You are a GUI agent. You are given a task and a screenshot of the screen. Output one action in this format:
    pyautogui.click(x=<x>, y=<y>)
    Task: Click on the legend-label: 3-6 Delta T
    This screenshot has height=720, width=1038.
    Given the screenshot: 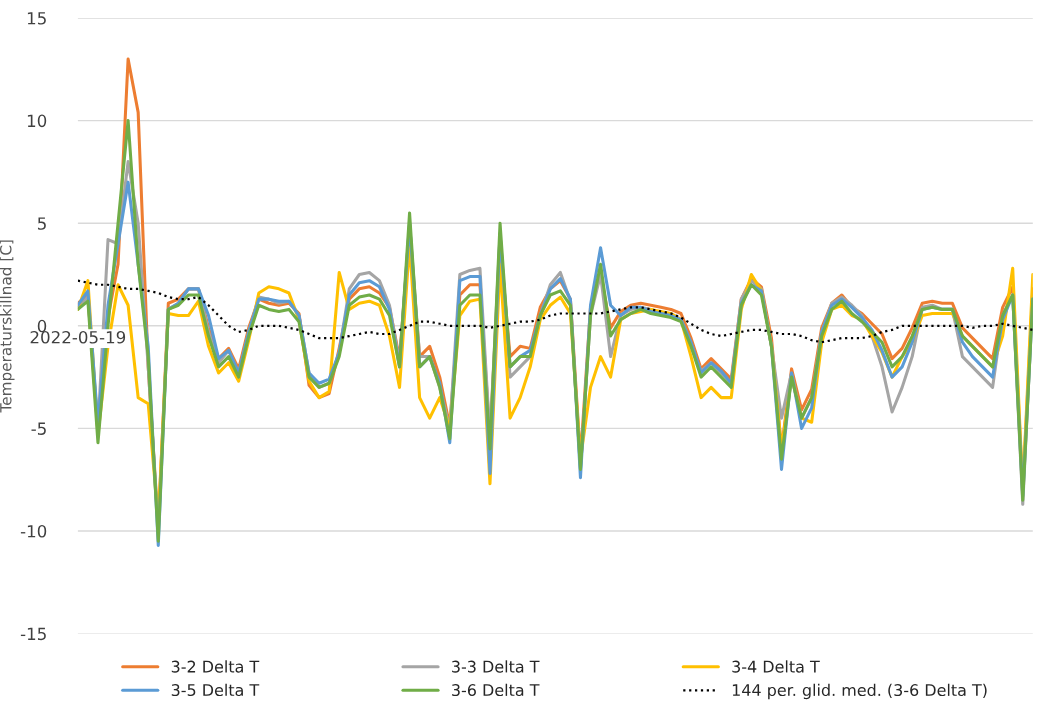 What is the action you would take?
    pyautogui.click(x=496, y=690)
    